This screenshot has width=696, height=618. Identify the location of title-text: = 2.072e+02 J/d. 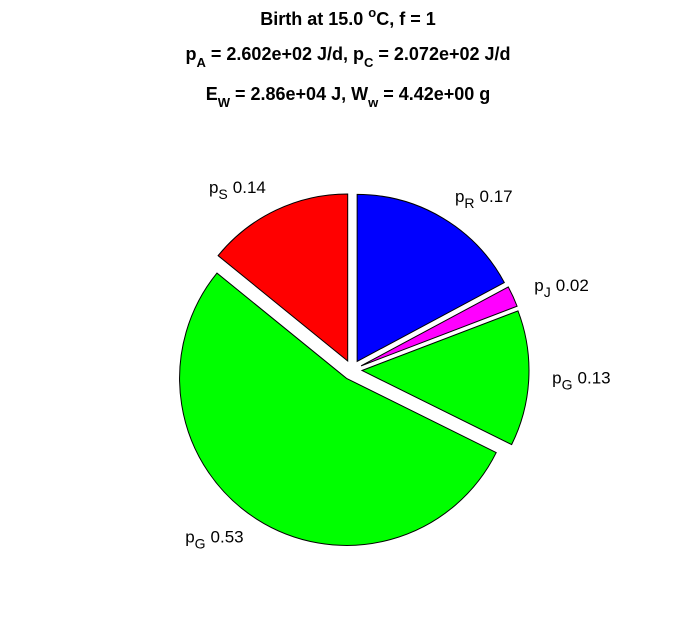
(441, 54).